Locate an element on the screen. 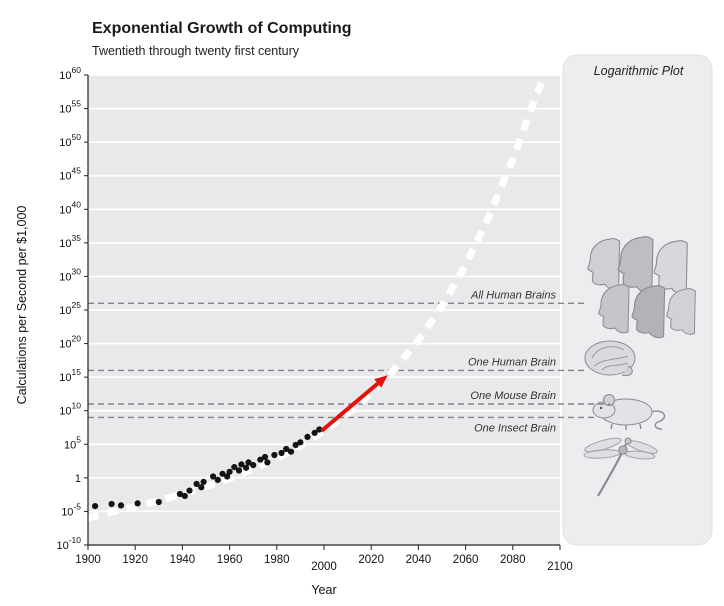 The image size is (724, 606). y-tick-label: 1010 is located at coordinates (70, 409).